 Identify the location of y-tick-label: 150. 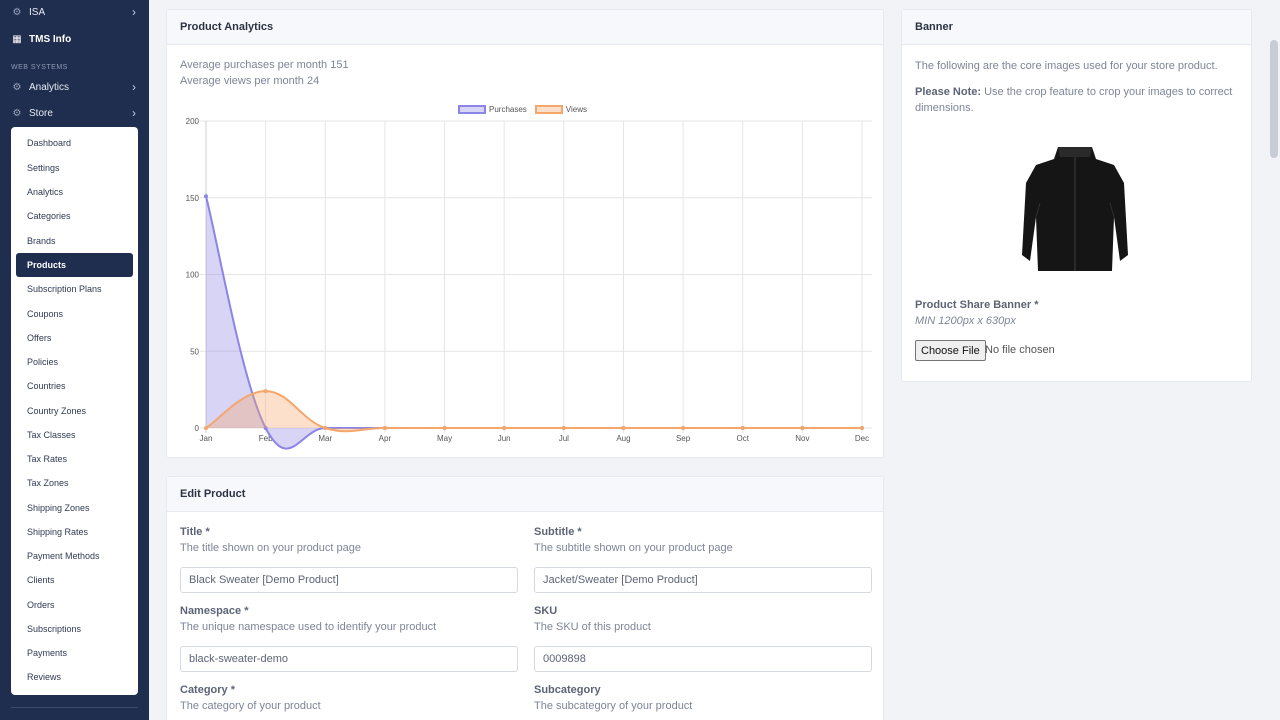
(193, 198).